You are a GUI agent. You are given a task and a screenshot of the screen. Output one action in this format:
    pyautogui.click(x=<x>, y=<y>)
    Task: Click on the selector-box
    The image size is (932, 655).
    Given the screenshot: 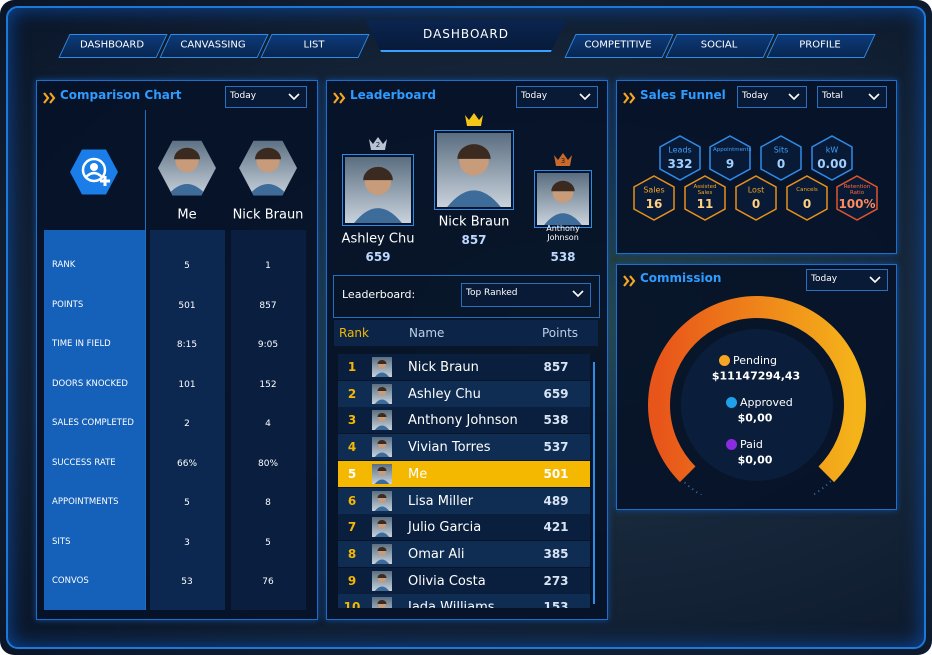 What is the action you would take?
    pyautogui.click(x=466, y=296)
    